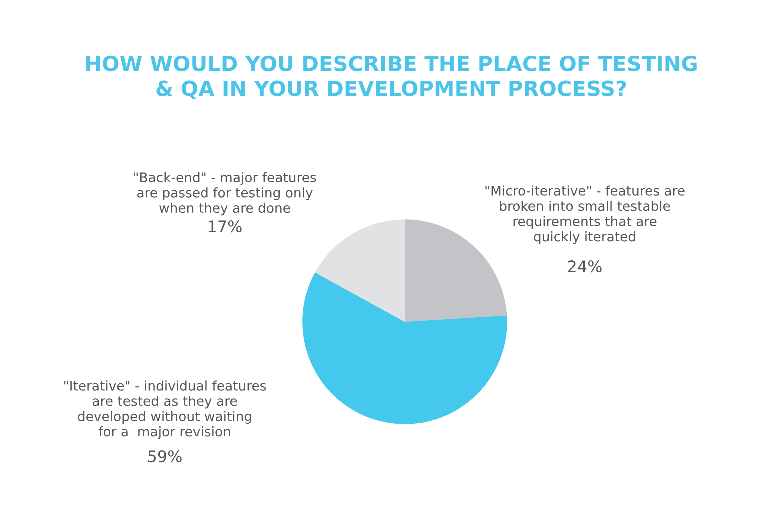 This screenshot has width=783, height=505. What do you see at coordinates (585, 215) in the screenshot?
I see `slice-label: "Micro-iterative" - features are broken into small testable requirements that are quickly iterated` at bounding box center [585, 215].